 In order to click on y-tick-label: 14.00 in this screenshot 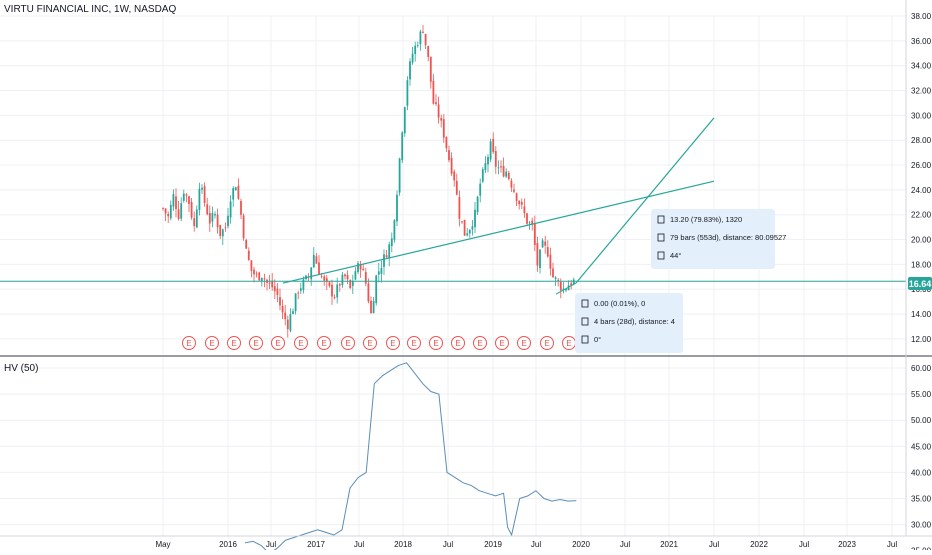, I will do `click(921, 314)`.